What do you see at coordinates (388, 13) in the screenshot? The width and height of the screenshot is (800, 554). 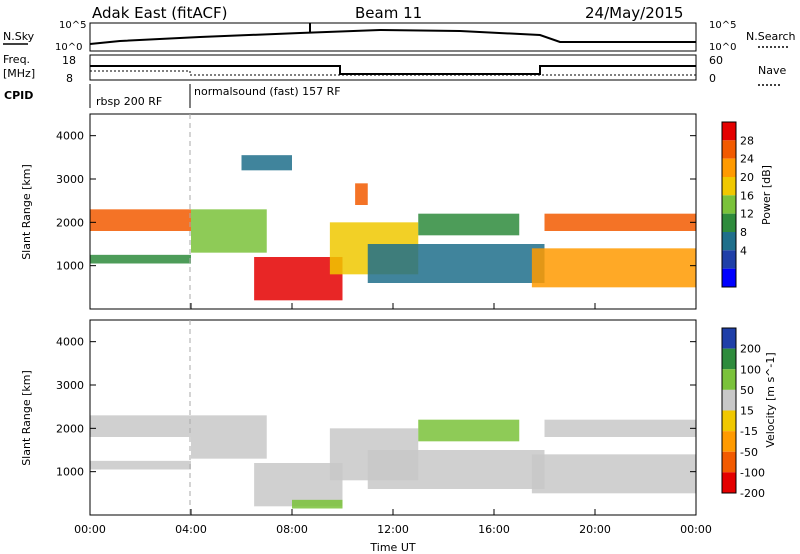 I see `beam-title: Beam 11` at bounding box center [388, 13].